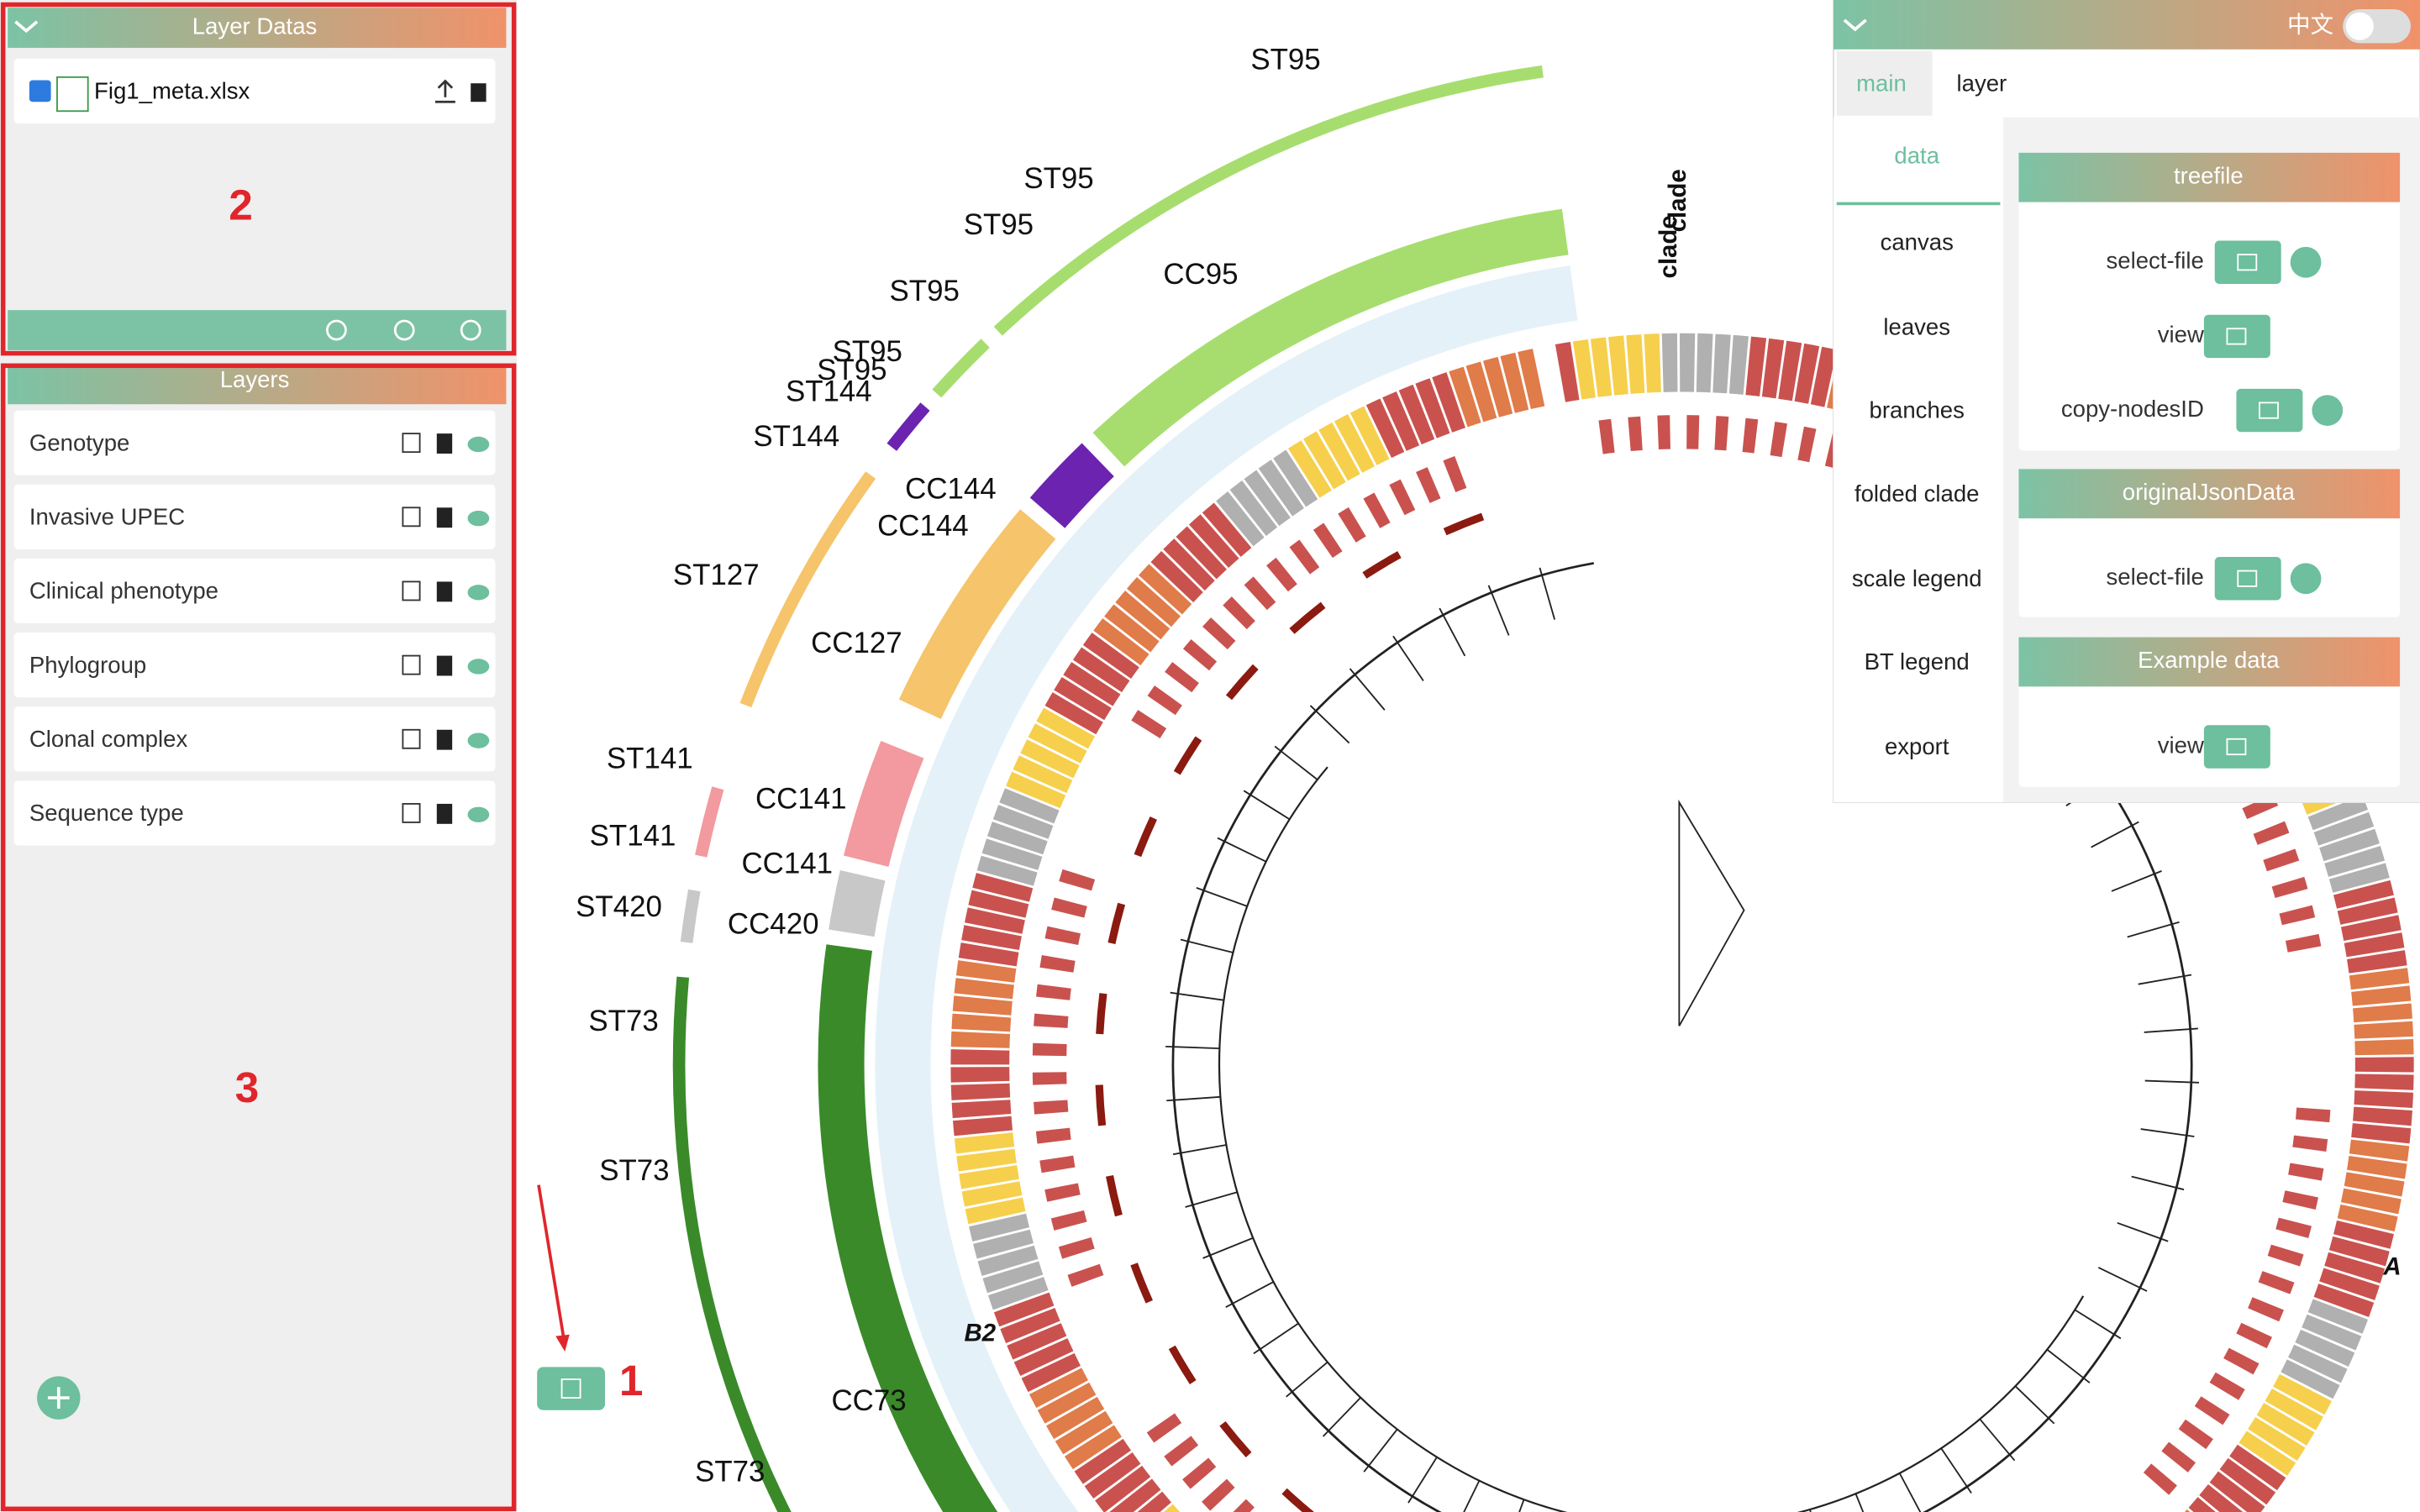 The height and width of the screenshot is (1512, 2420). I want to click on tab: layer, so click(1982, 83).